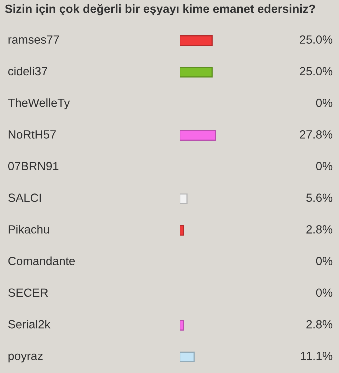 The width and height of the screenshot is (339, 373). Describe the element at coordinates (29, 229) in the screenshot. I see `y-tick-label: Pikachu` at that location.